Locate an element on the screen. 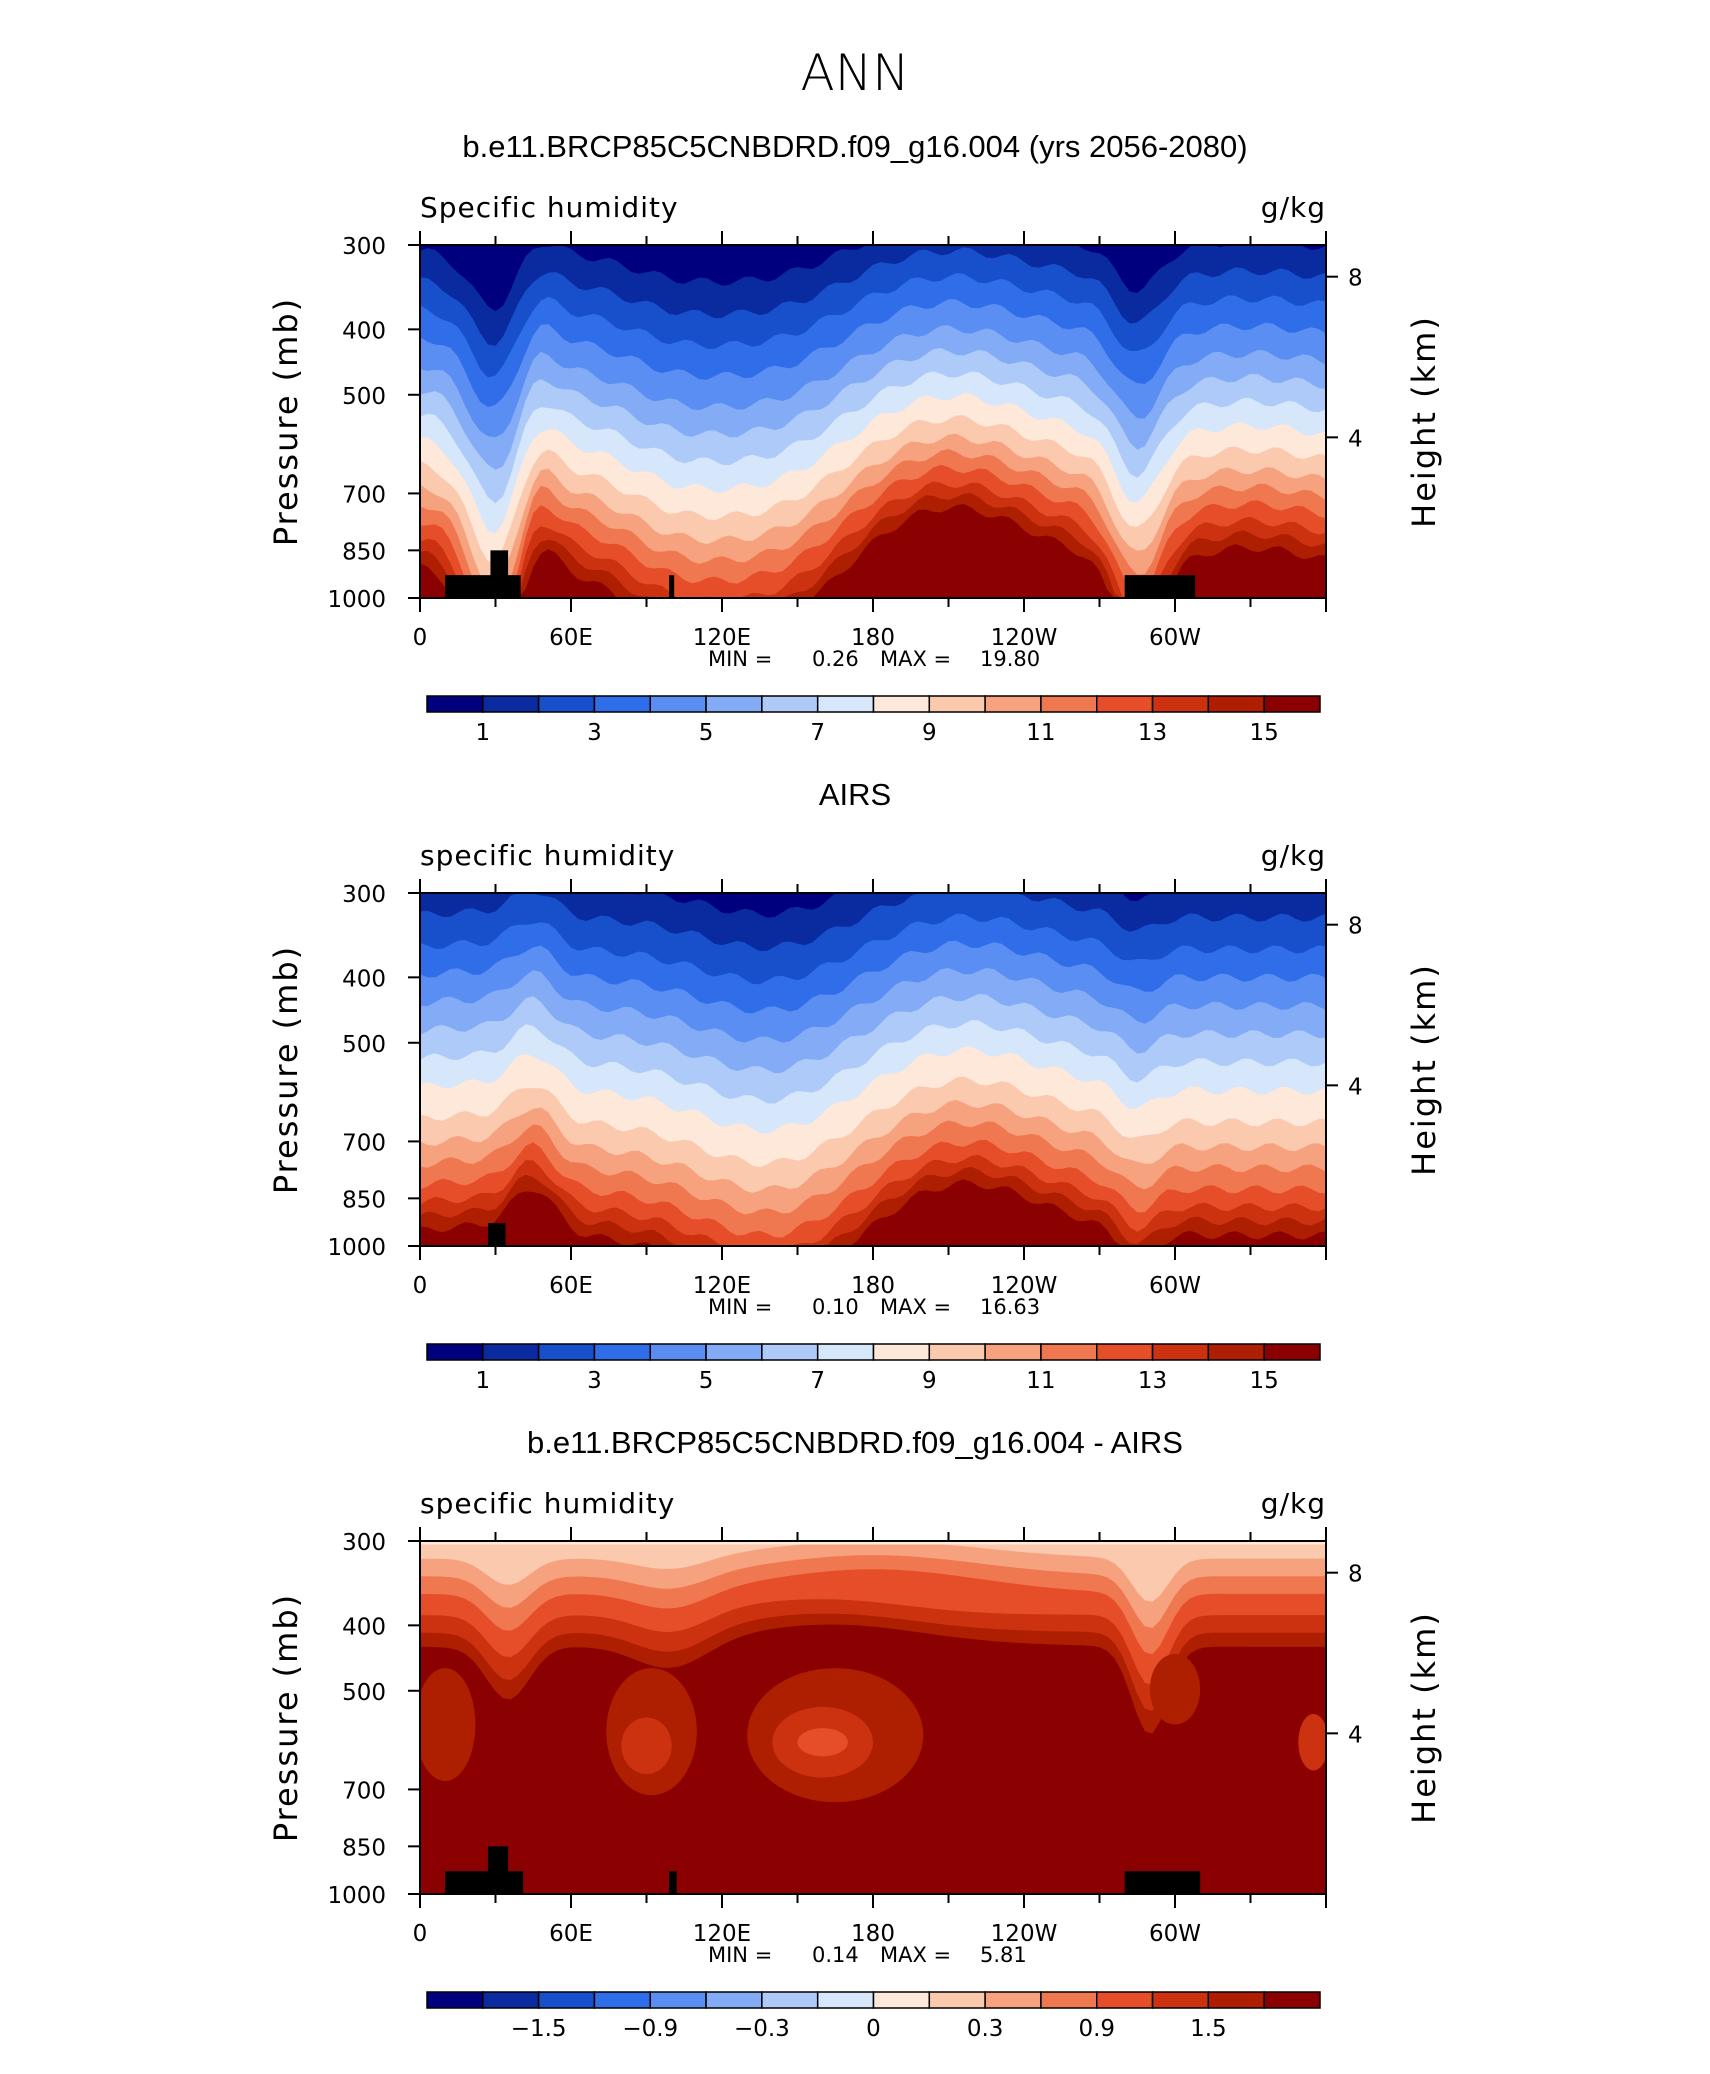 The width and height of the screenshot is (1710, 2074). x-tick-label: 120W is located at coordinates (1024, 1934).